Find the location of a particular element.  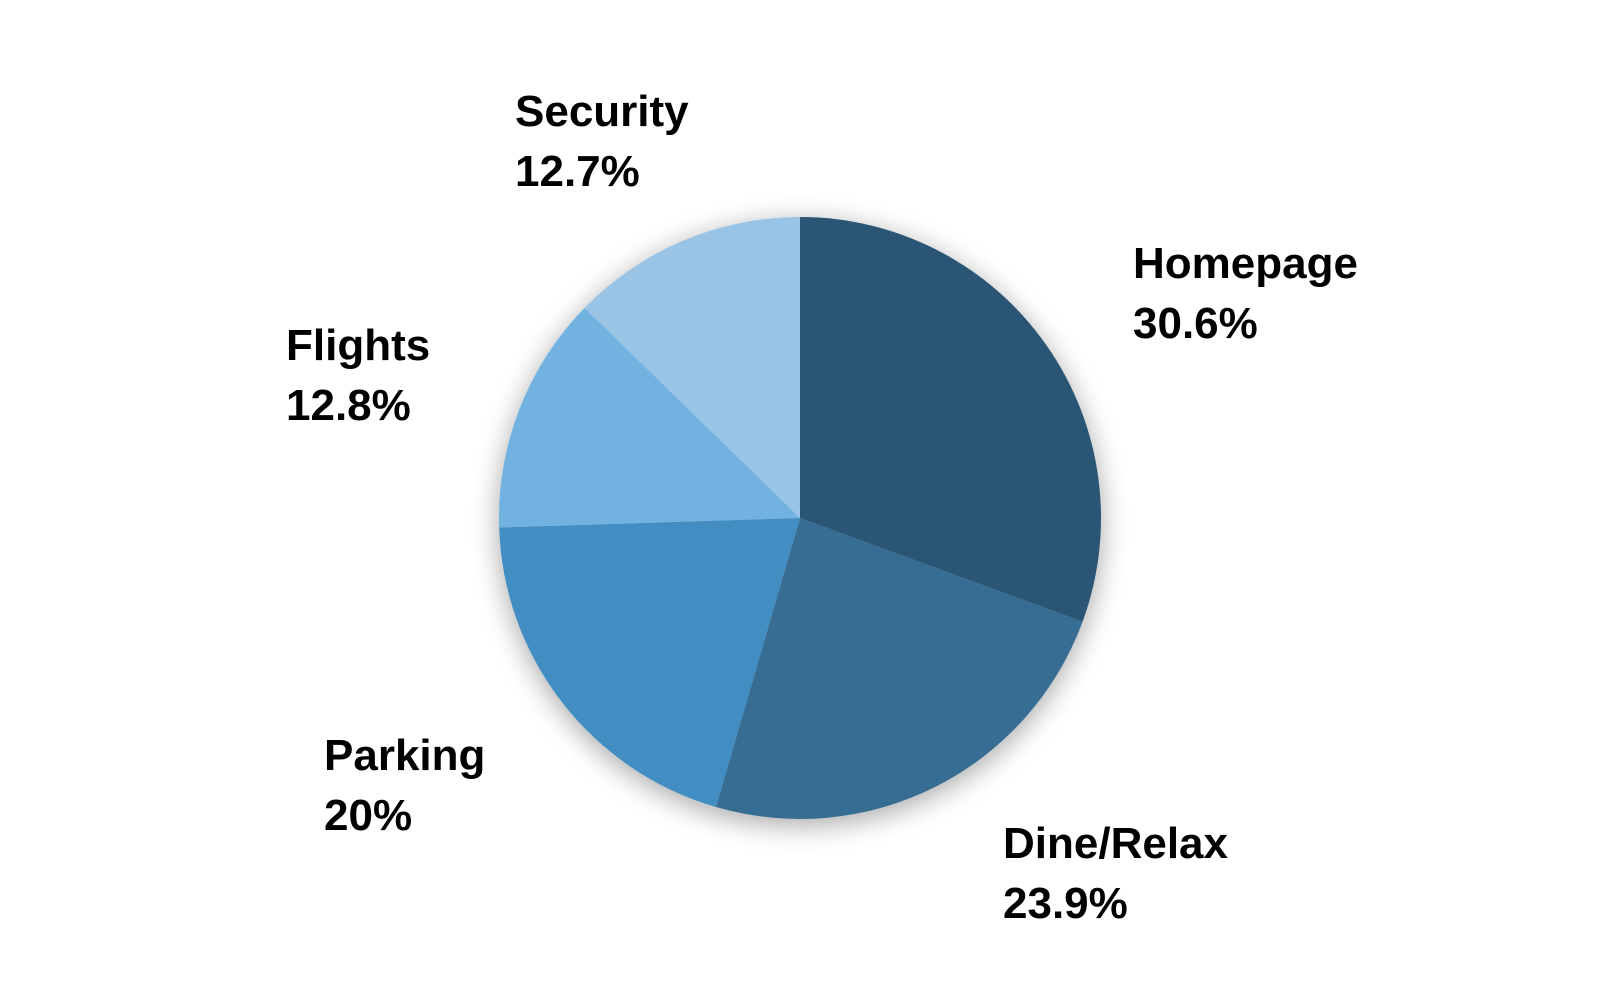

pie-slice-homepage is located at coordinates (951, 419).